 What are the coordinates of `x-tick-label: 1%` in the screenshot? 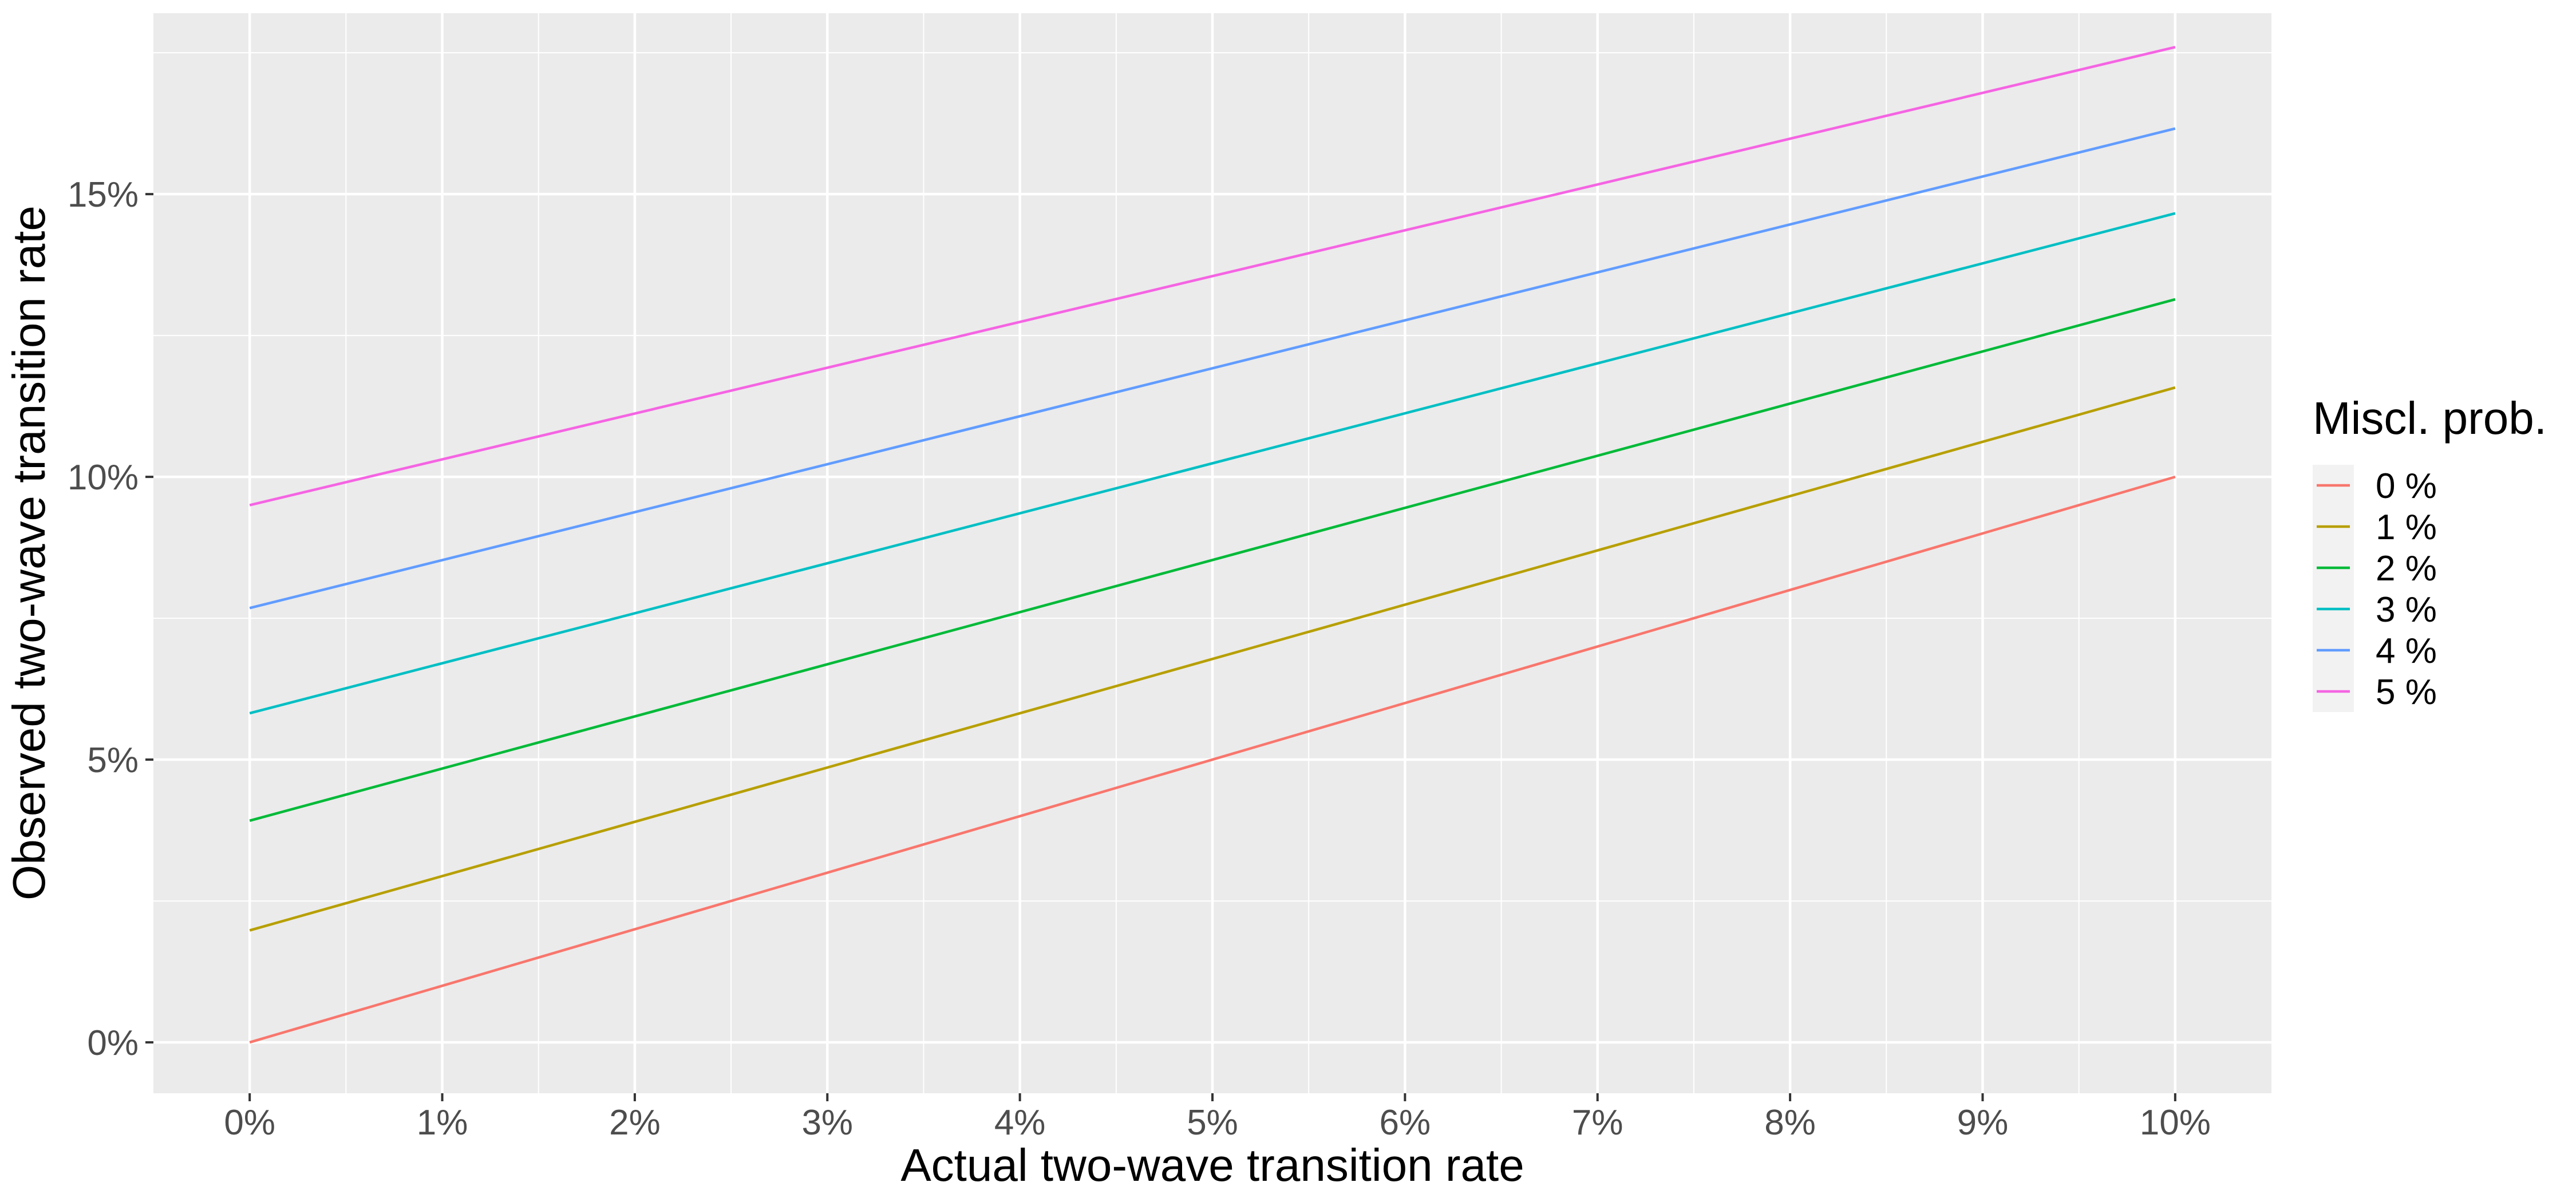 It's located at (442, 1123).